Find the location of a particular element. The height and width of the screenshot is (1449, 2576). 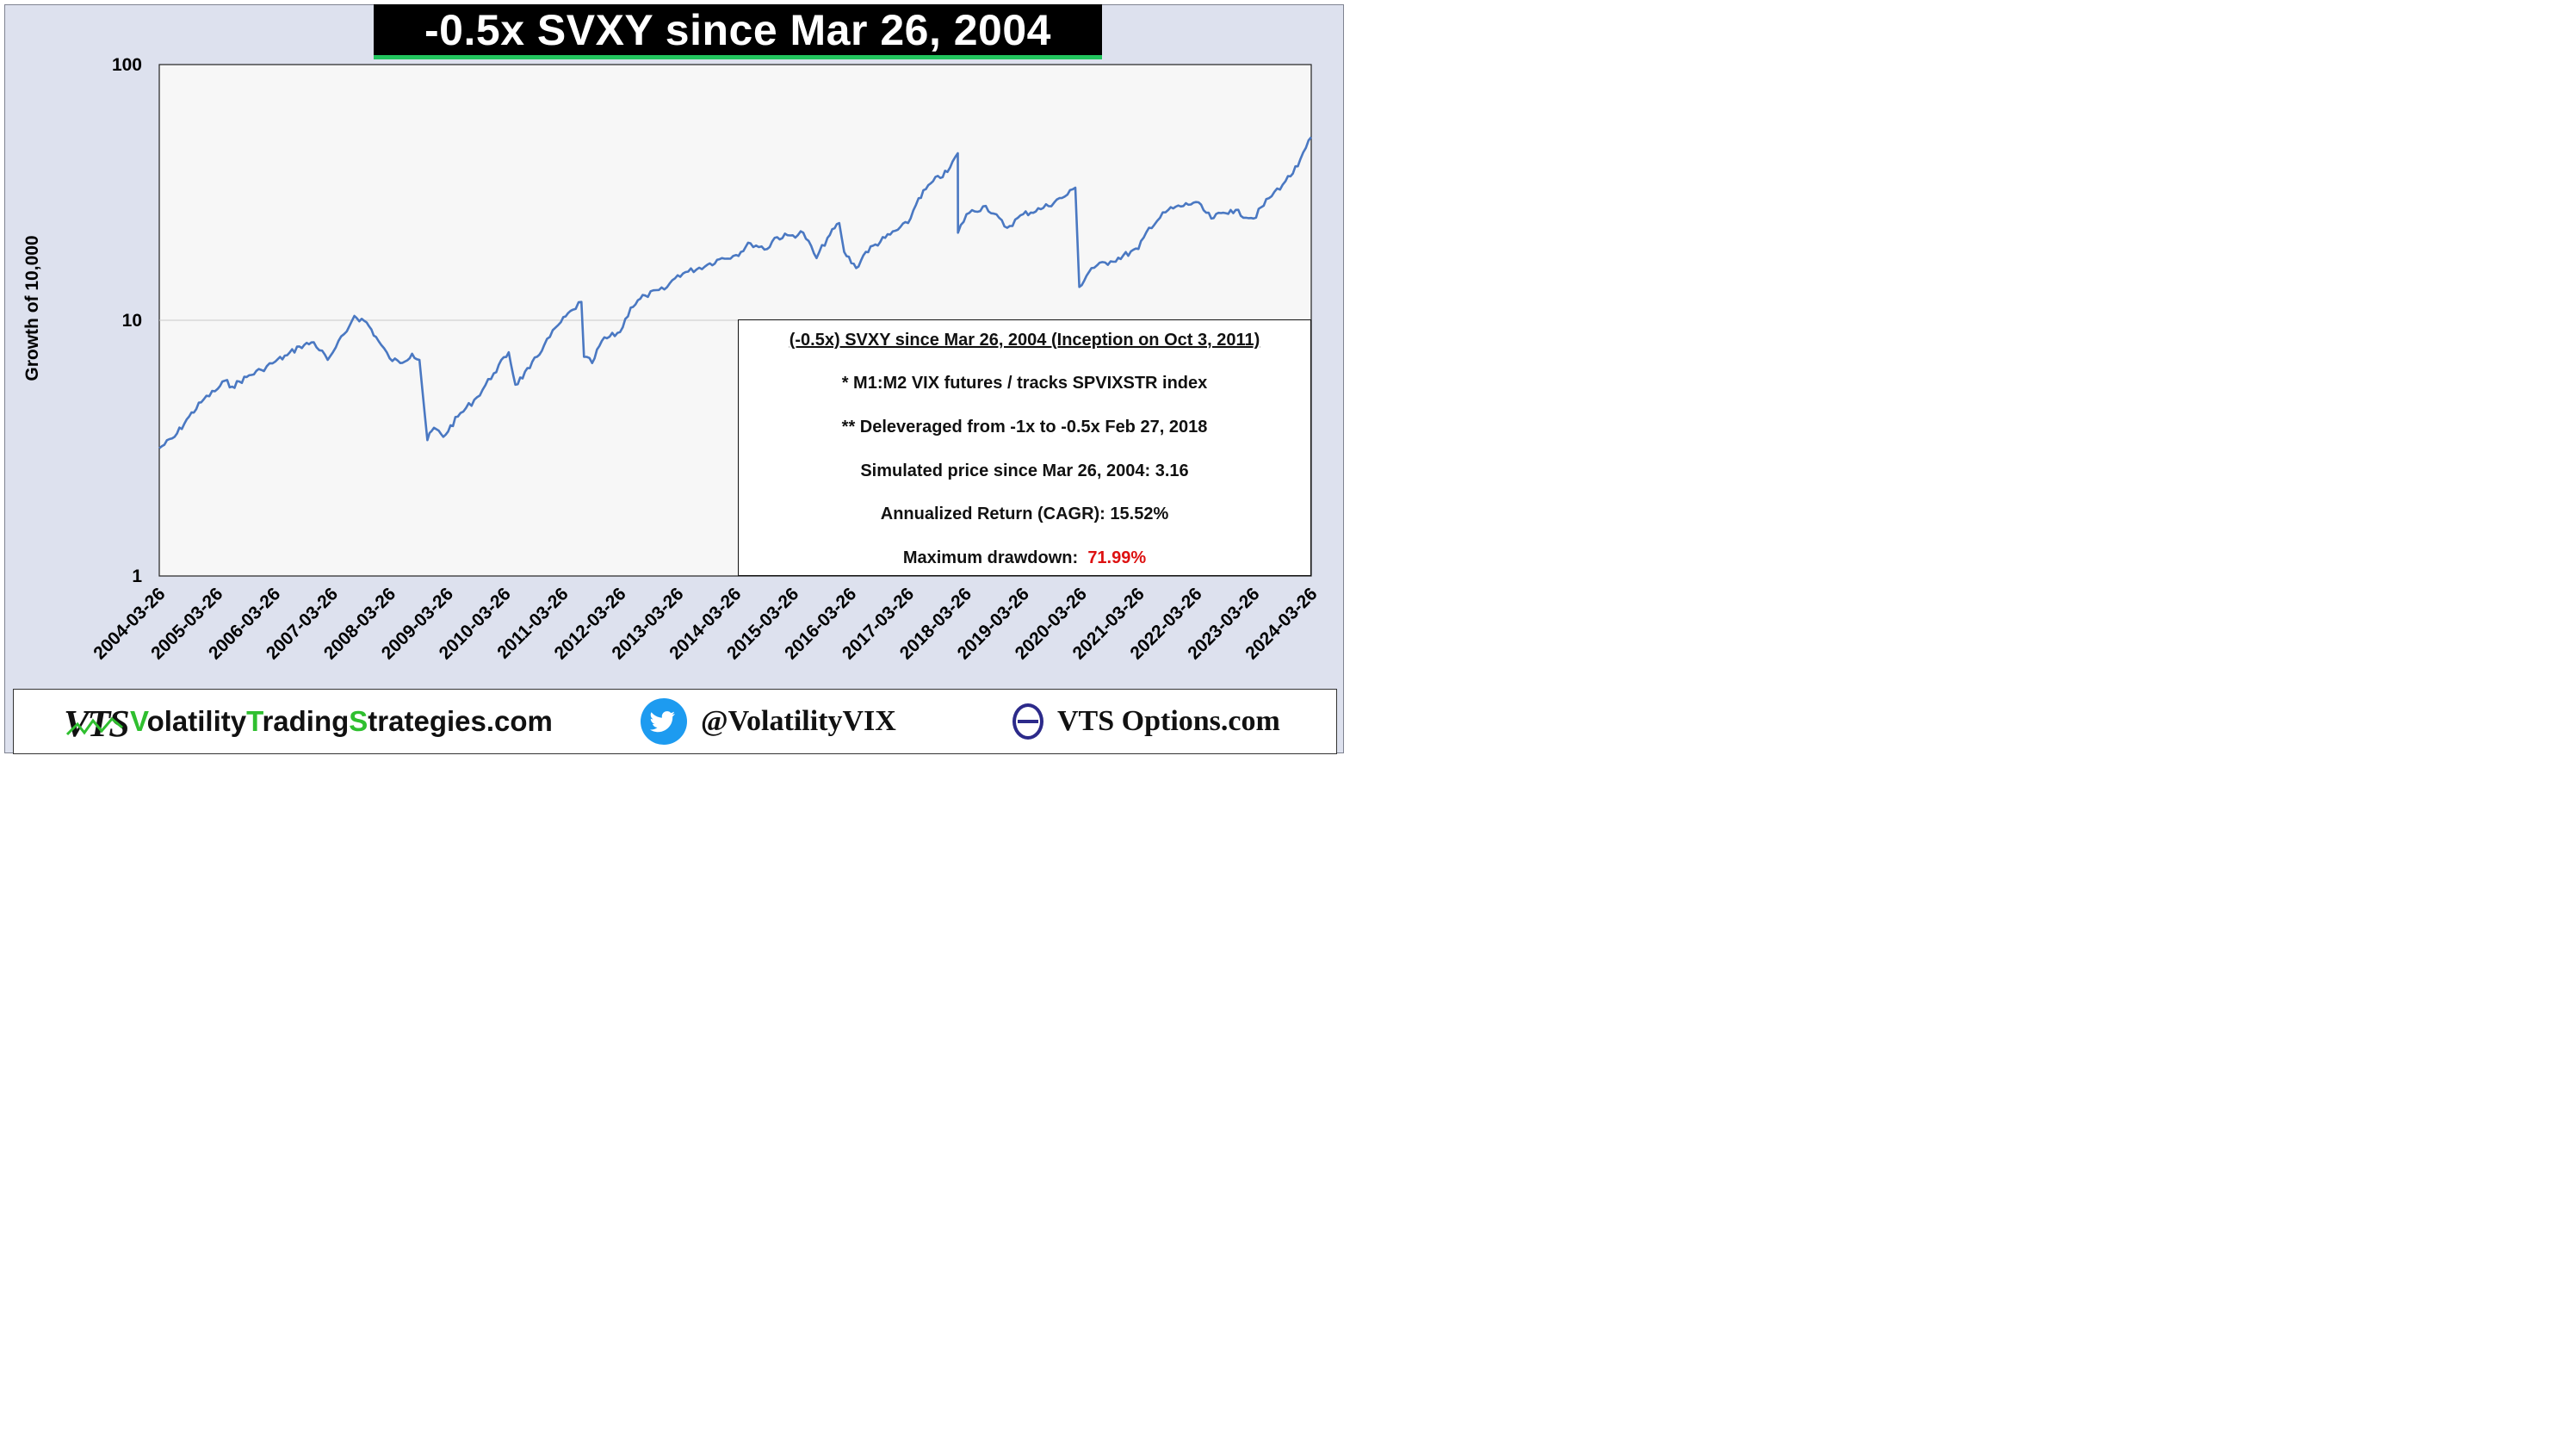

chart-squiggle-icon is located at coordinates (94, 726).